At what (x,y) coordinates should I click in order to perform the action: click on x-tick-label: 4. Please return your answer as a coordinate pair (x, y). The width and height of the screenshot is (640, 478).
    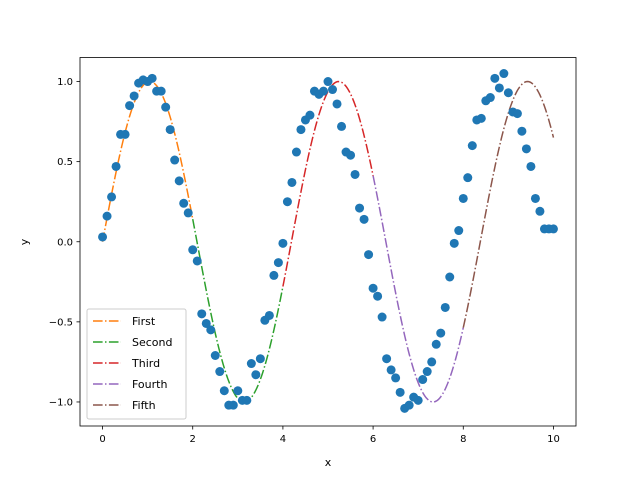
    Looking at the image, I should click on (283, 439).